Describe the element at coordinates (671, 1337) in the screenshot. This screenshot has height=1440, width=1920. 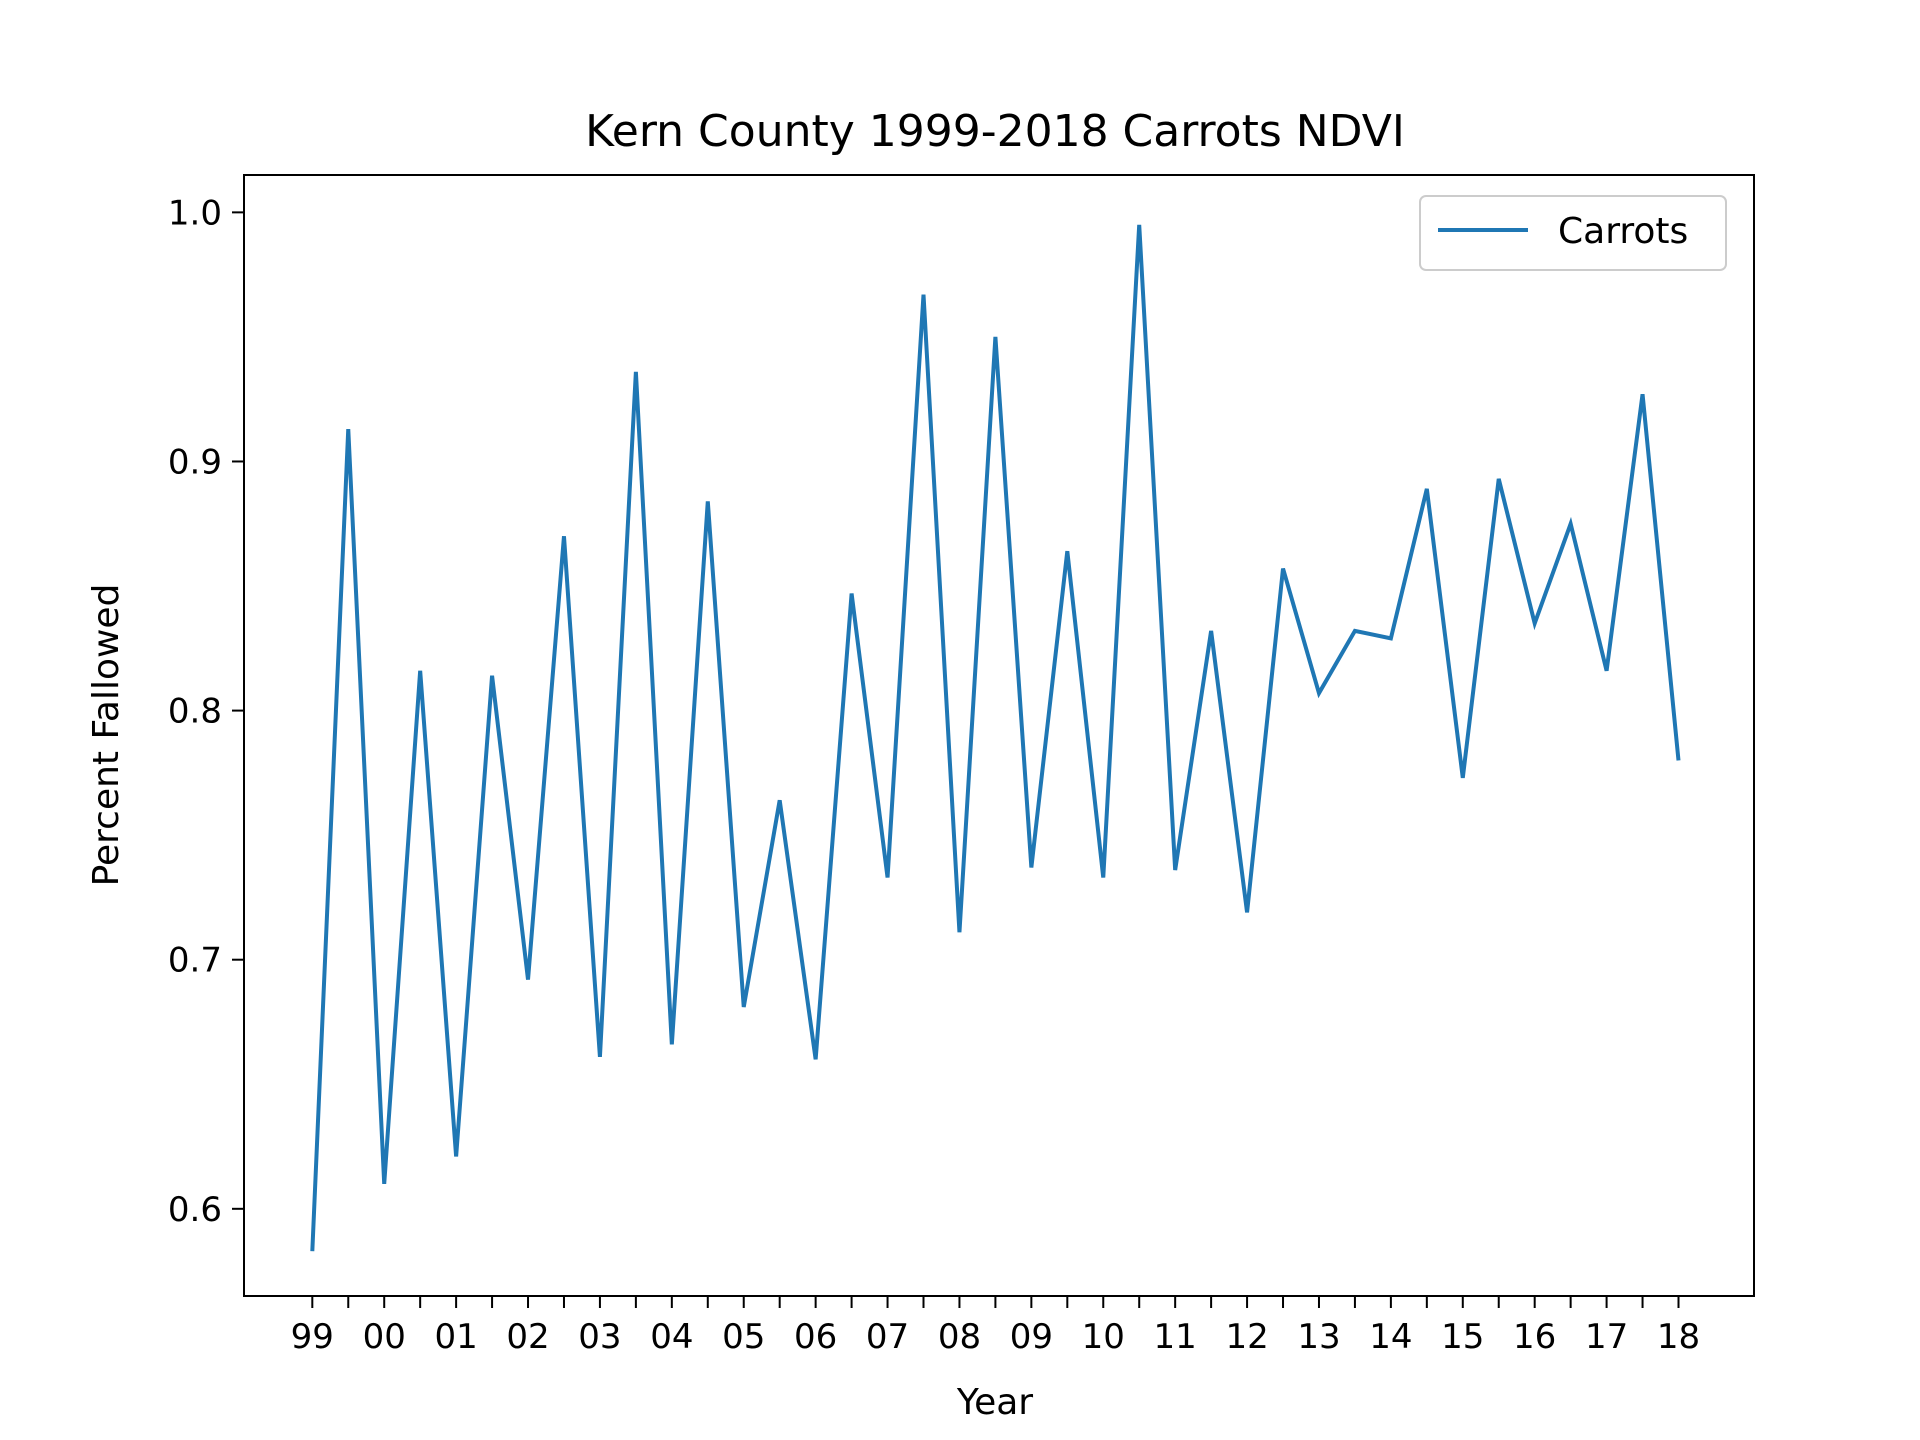
I see `x-tick-label: 04` at that location.